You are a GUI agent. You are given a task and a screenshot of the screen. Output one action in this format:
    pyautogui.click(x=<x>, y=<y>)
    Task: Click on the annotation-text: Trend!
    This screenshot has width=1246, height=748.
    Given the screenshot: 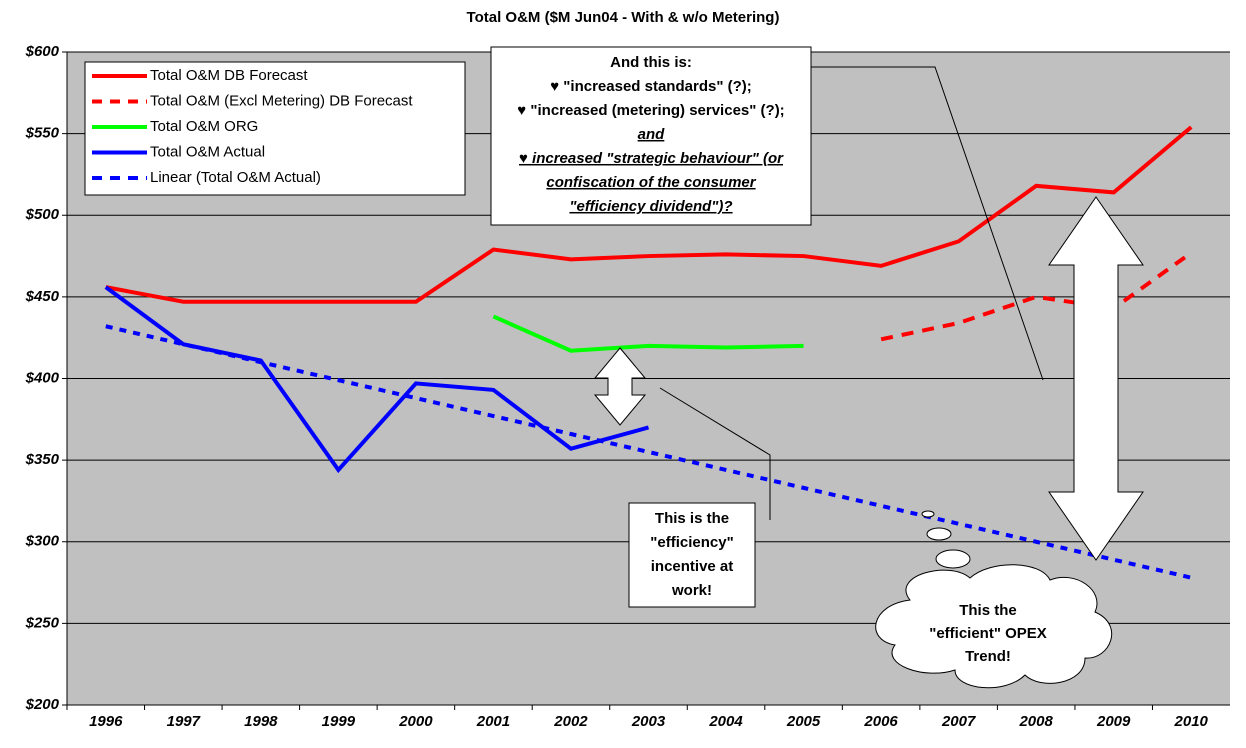 What is the action you would take?
    pyautogui.click(x=988, y=656)
    